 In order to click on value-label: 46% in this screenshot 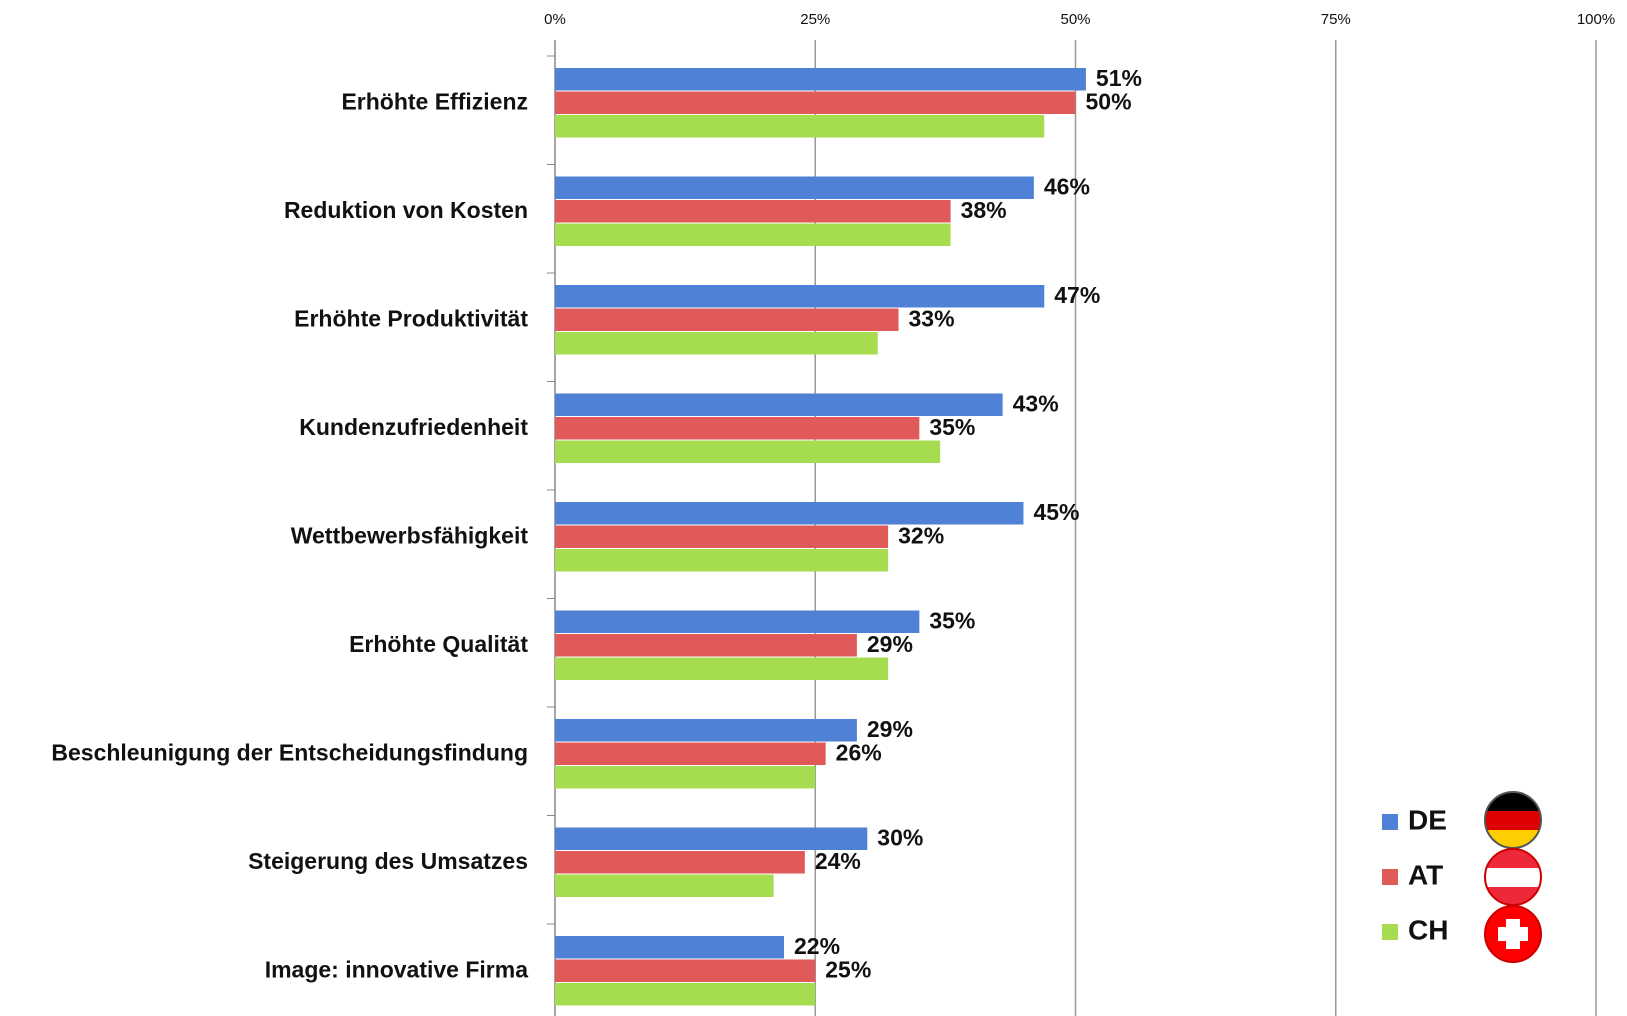, I will do `click(1067, 186)`.